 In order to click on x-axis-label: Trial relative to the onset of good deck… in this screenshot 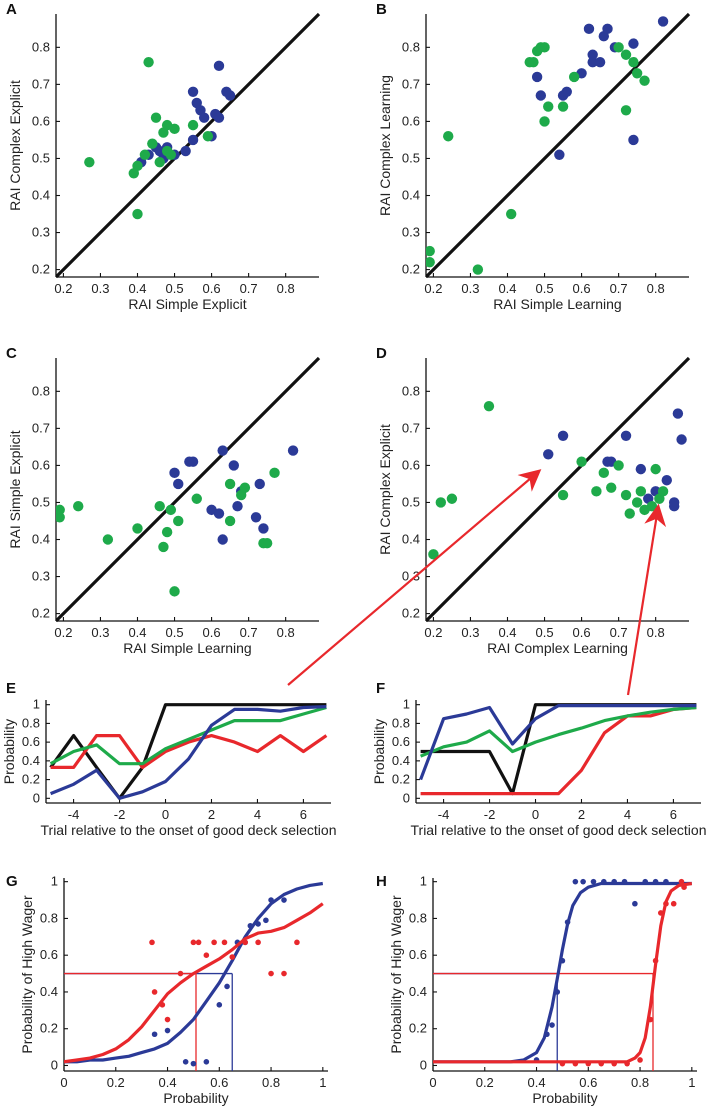, I will do `click(189, 830)`.